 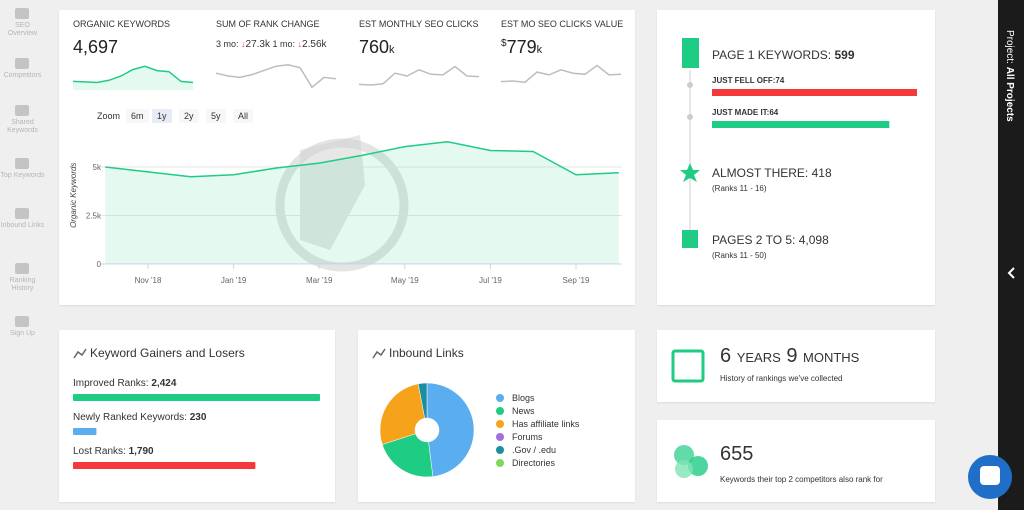 I want to click on metric-title: SUM OF RANK CHANGE, so click(x=268, y=24).